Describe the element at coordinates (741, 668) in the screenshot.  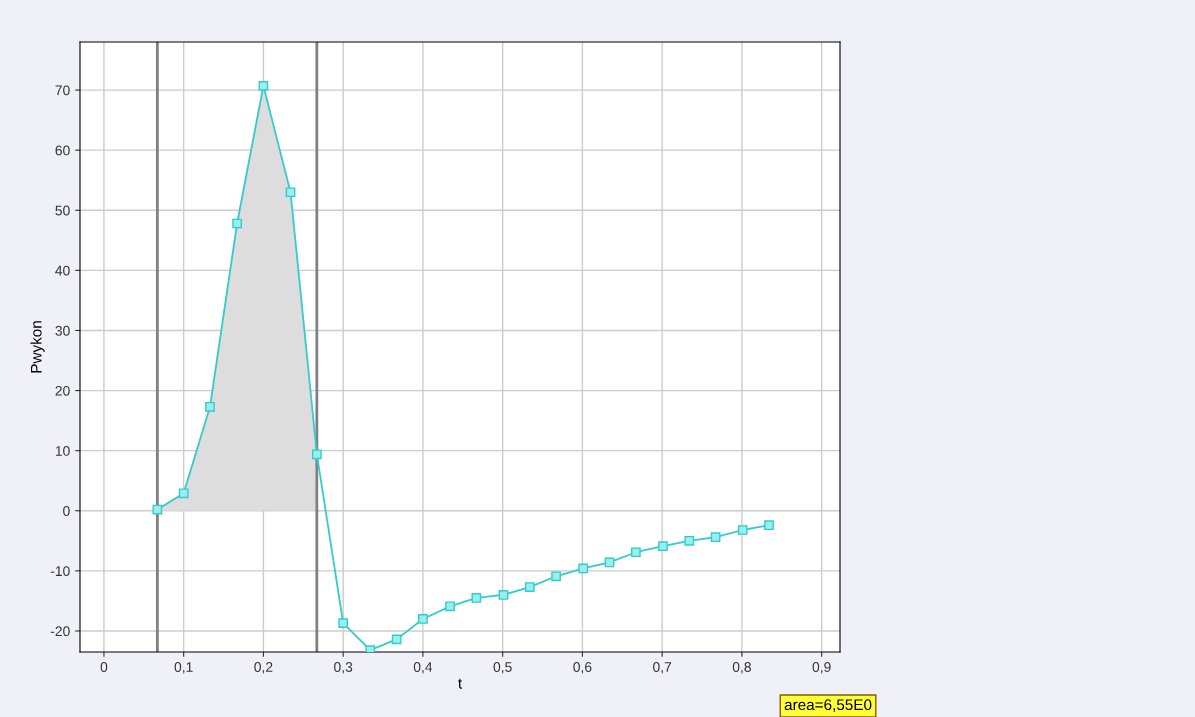
I see `x-tick-label: 0,8` at that location.